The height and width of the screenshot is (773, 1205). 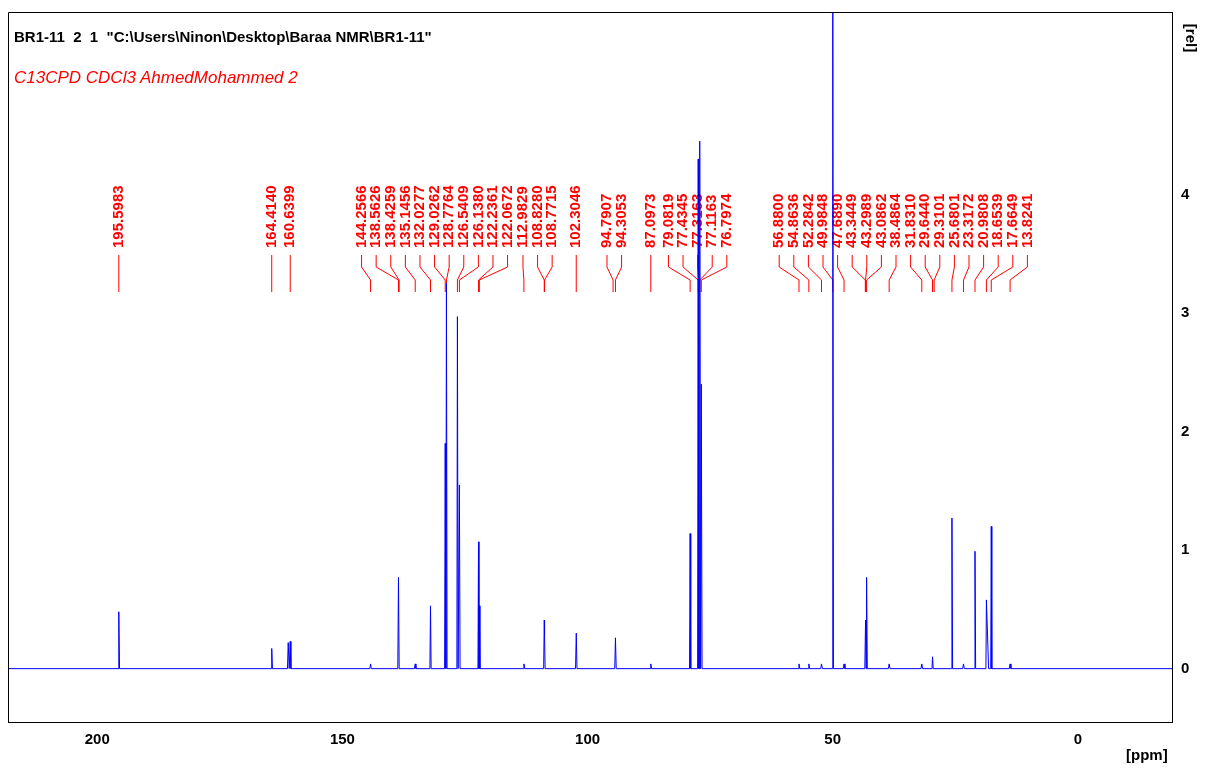 I want to click on annotation: 25.6801, so click(x=953, y=220).